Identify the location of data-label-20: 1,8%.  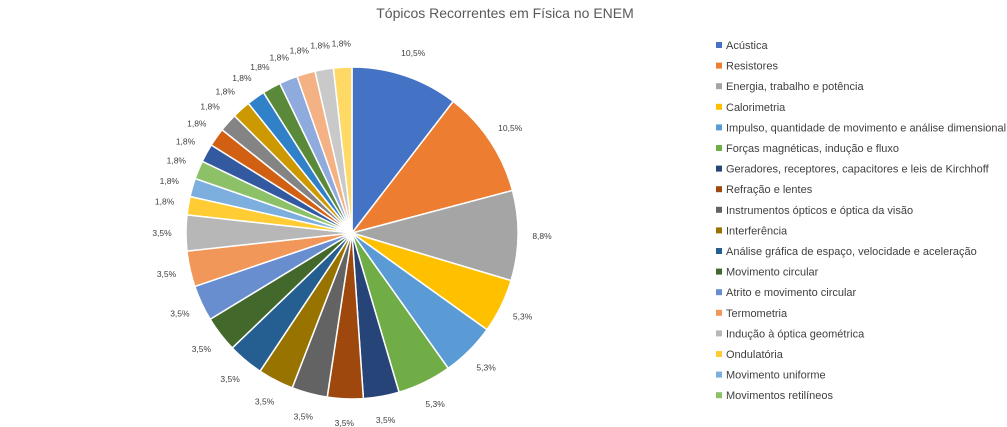
(197, 123).